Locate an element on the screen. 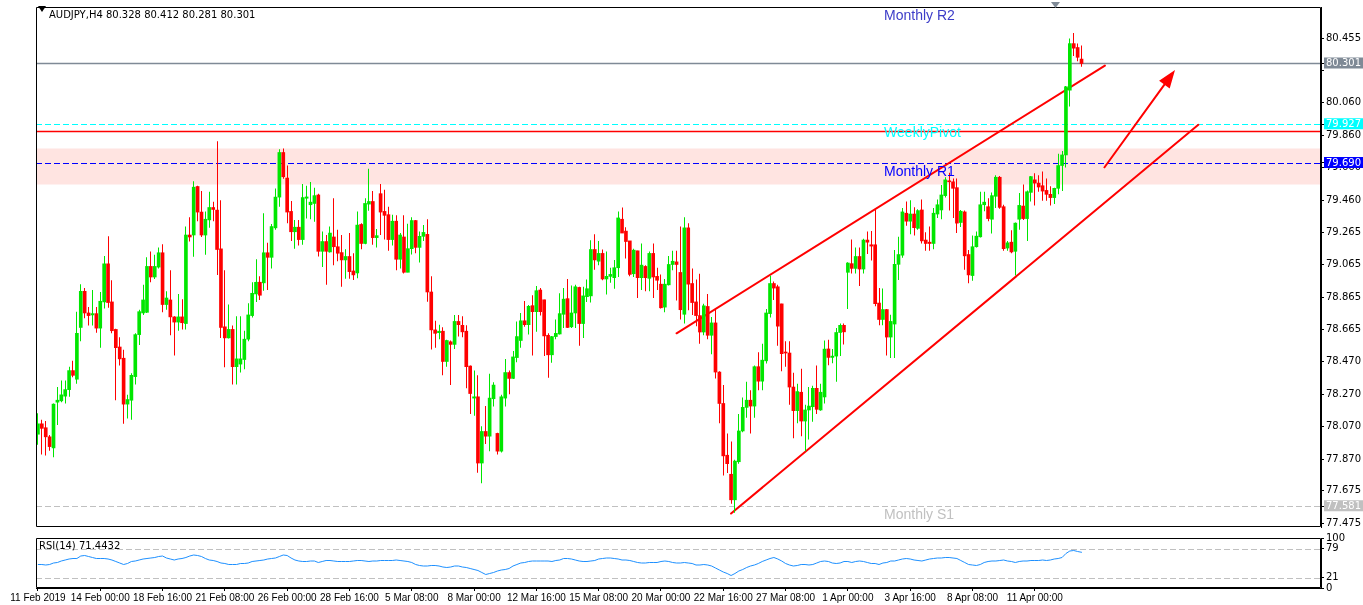 This screenshot has height=605, width=1363. x-tick-label: 27 Mar 08:00 is located at coordinates (786, 597).